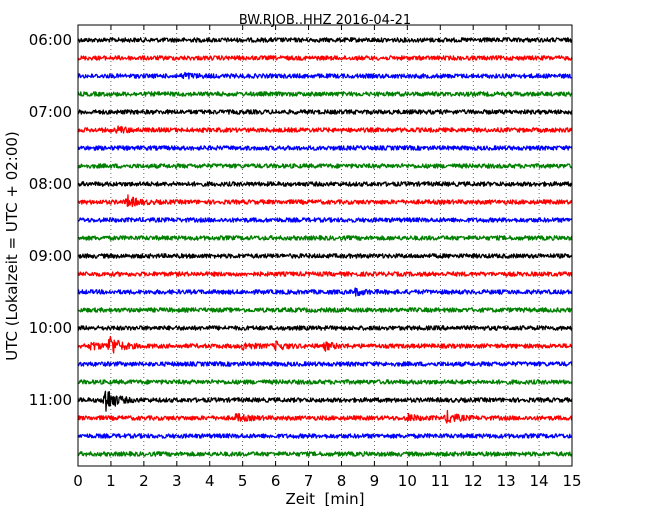 The height and width of the screenshot is (520, 650). Describe the element at coordinates (539, 481) in the screenshot. I see `x-tick-label: 14` at that location.